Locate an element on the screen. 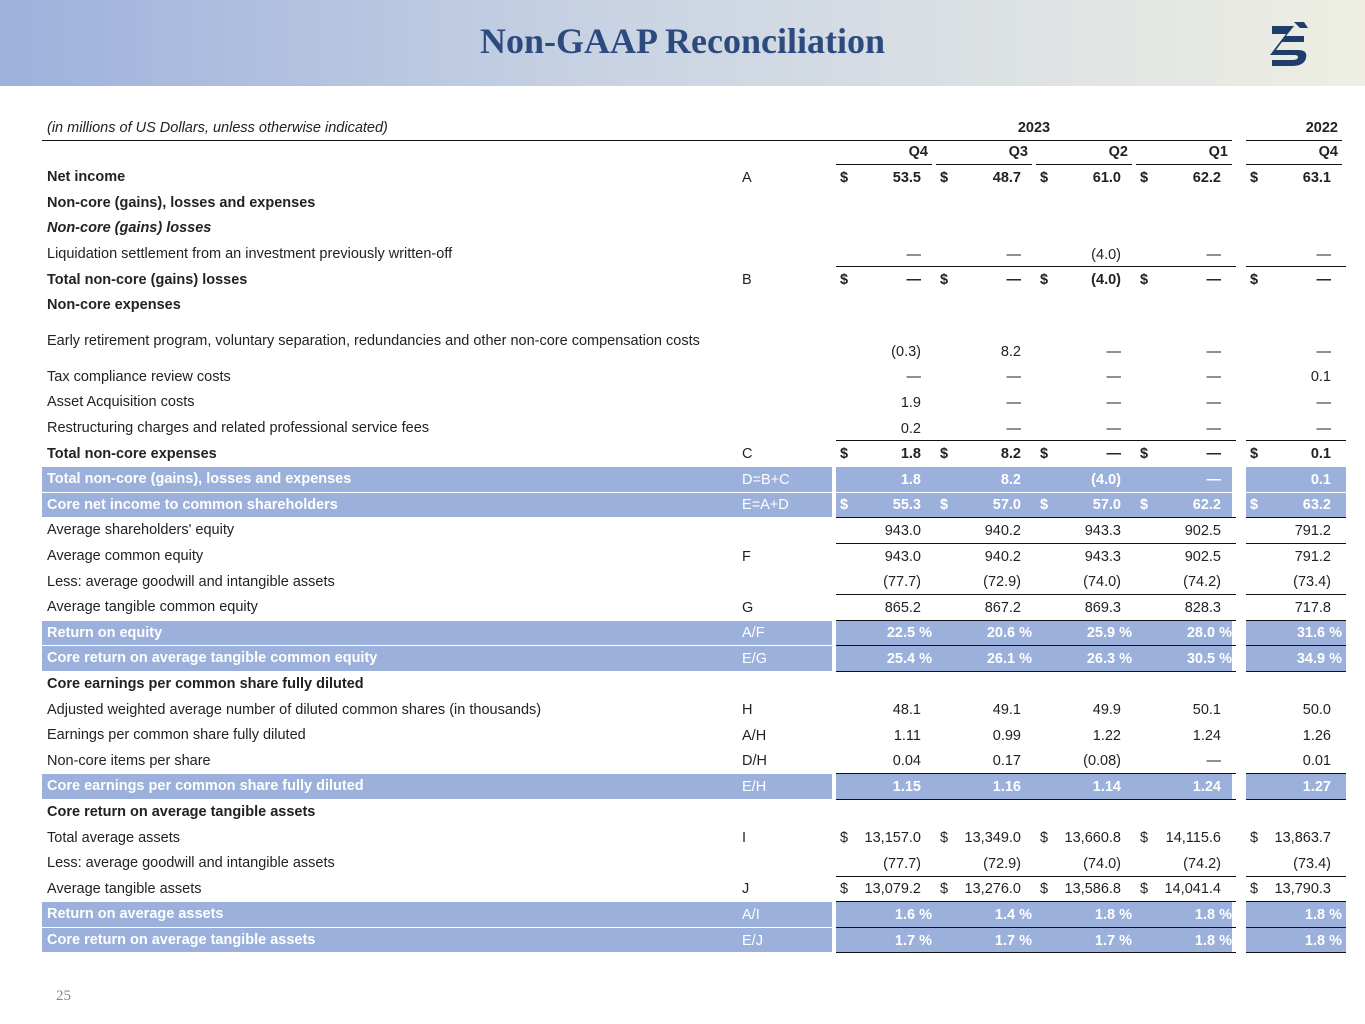 This screenshot has width=1365, height=1024. cell-value: 828.3 is located at coordinates (1202, 607).